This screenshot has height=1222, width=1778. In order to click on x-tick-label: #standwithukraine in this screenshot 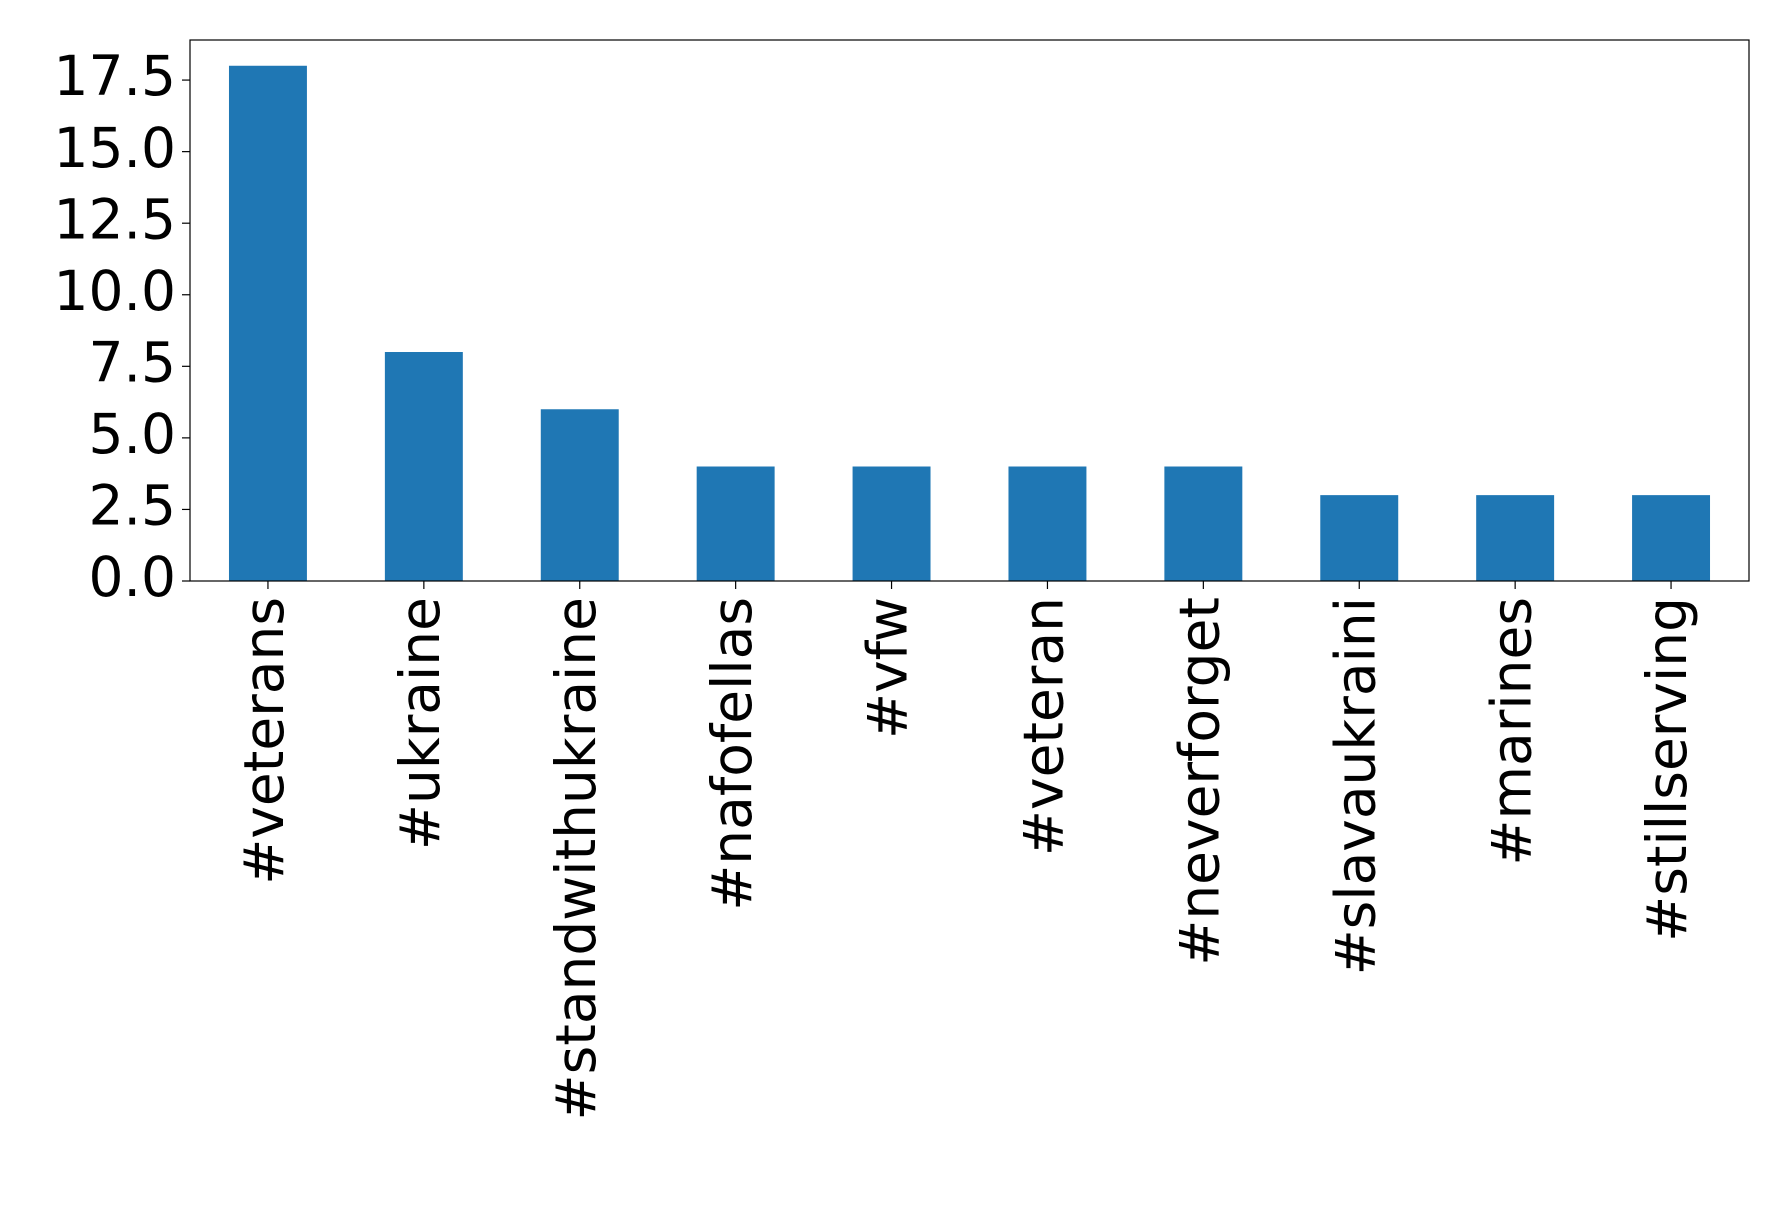, I will do `click(576, 858)`.